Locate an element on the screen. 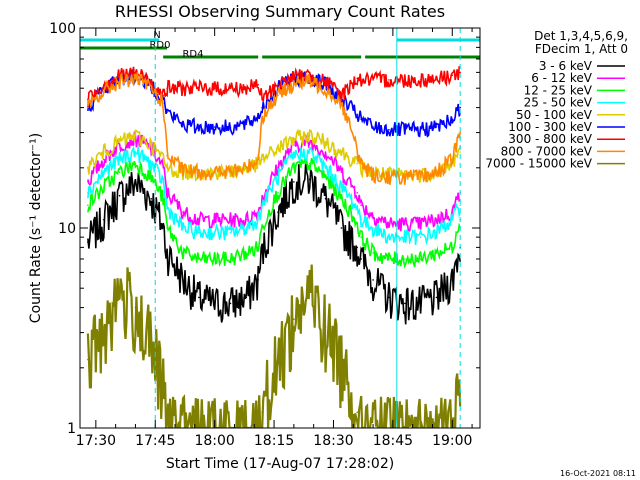 Image resolution: width=640 pixels, height=480 pixels. legend-header: Det 1,3,4,5,6,9, is located at coordinates (581, 36).